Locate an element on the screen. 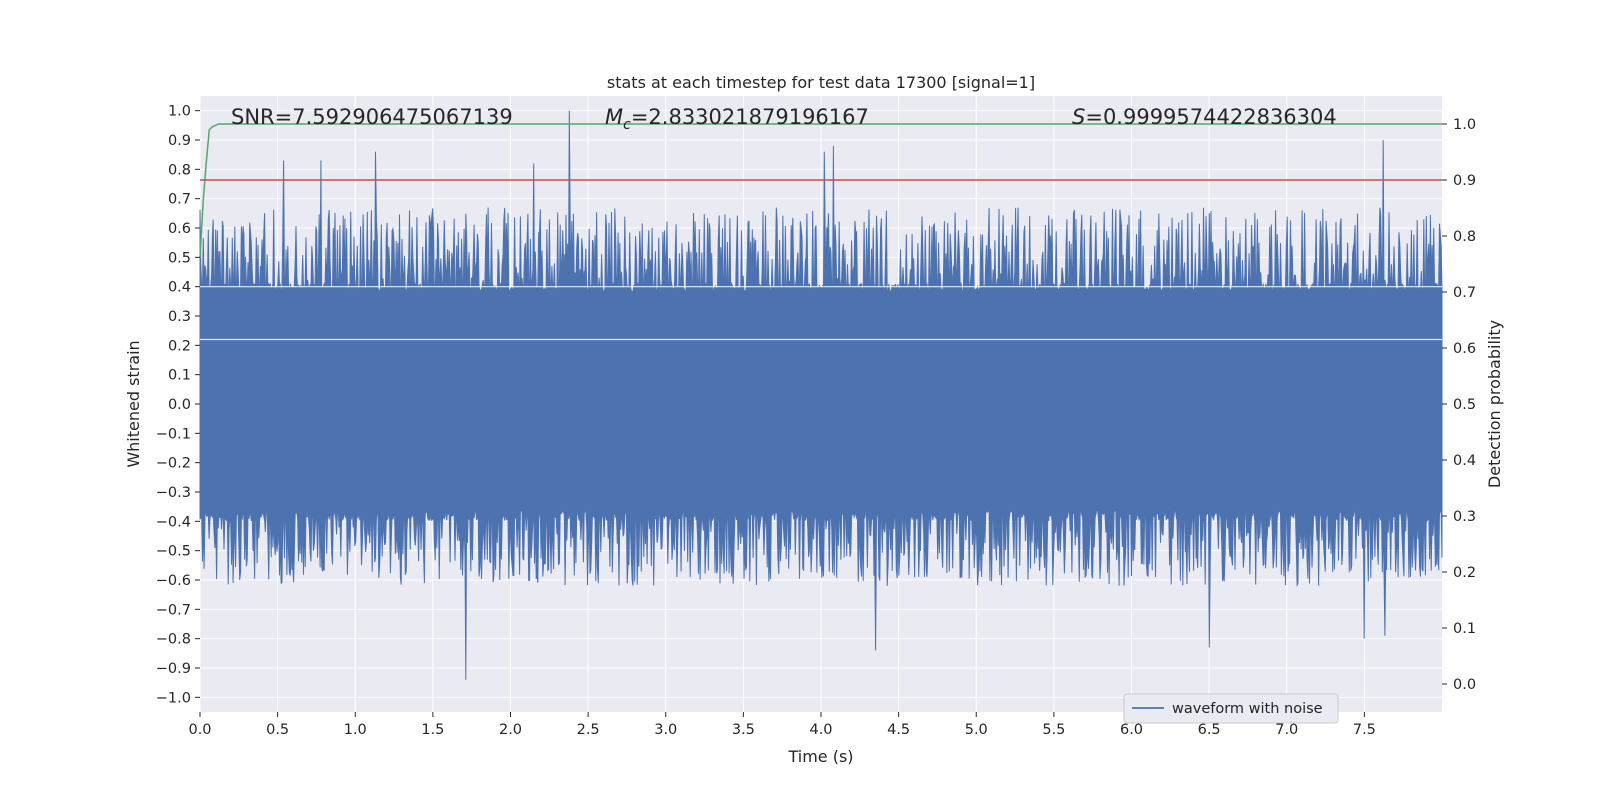 This screenshot has height=800, width=1600. y-tick-label-right: 0.6 is located at coordinates (1464, 349).